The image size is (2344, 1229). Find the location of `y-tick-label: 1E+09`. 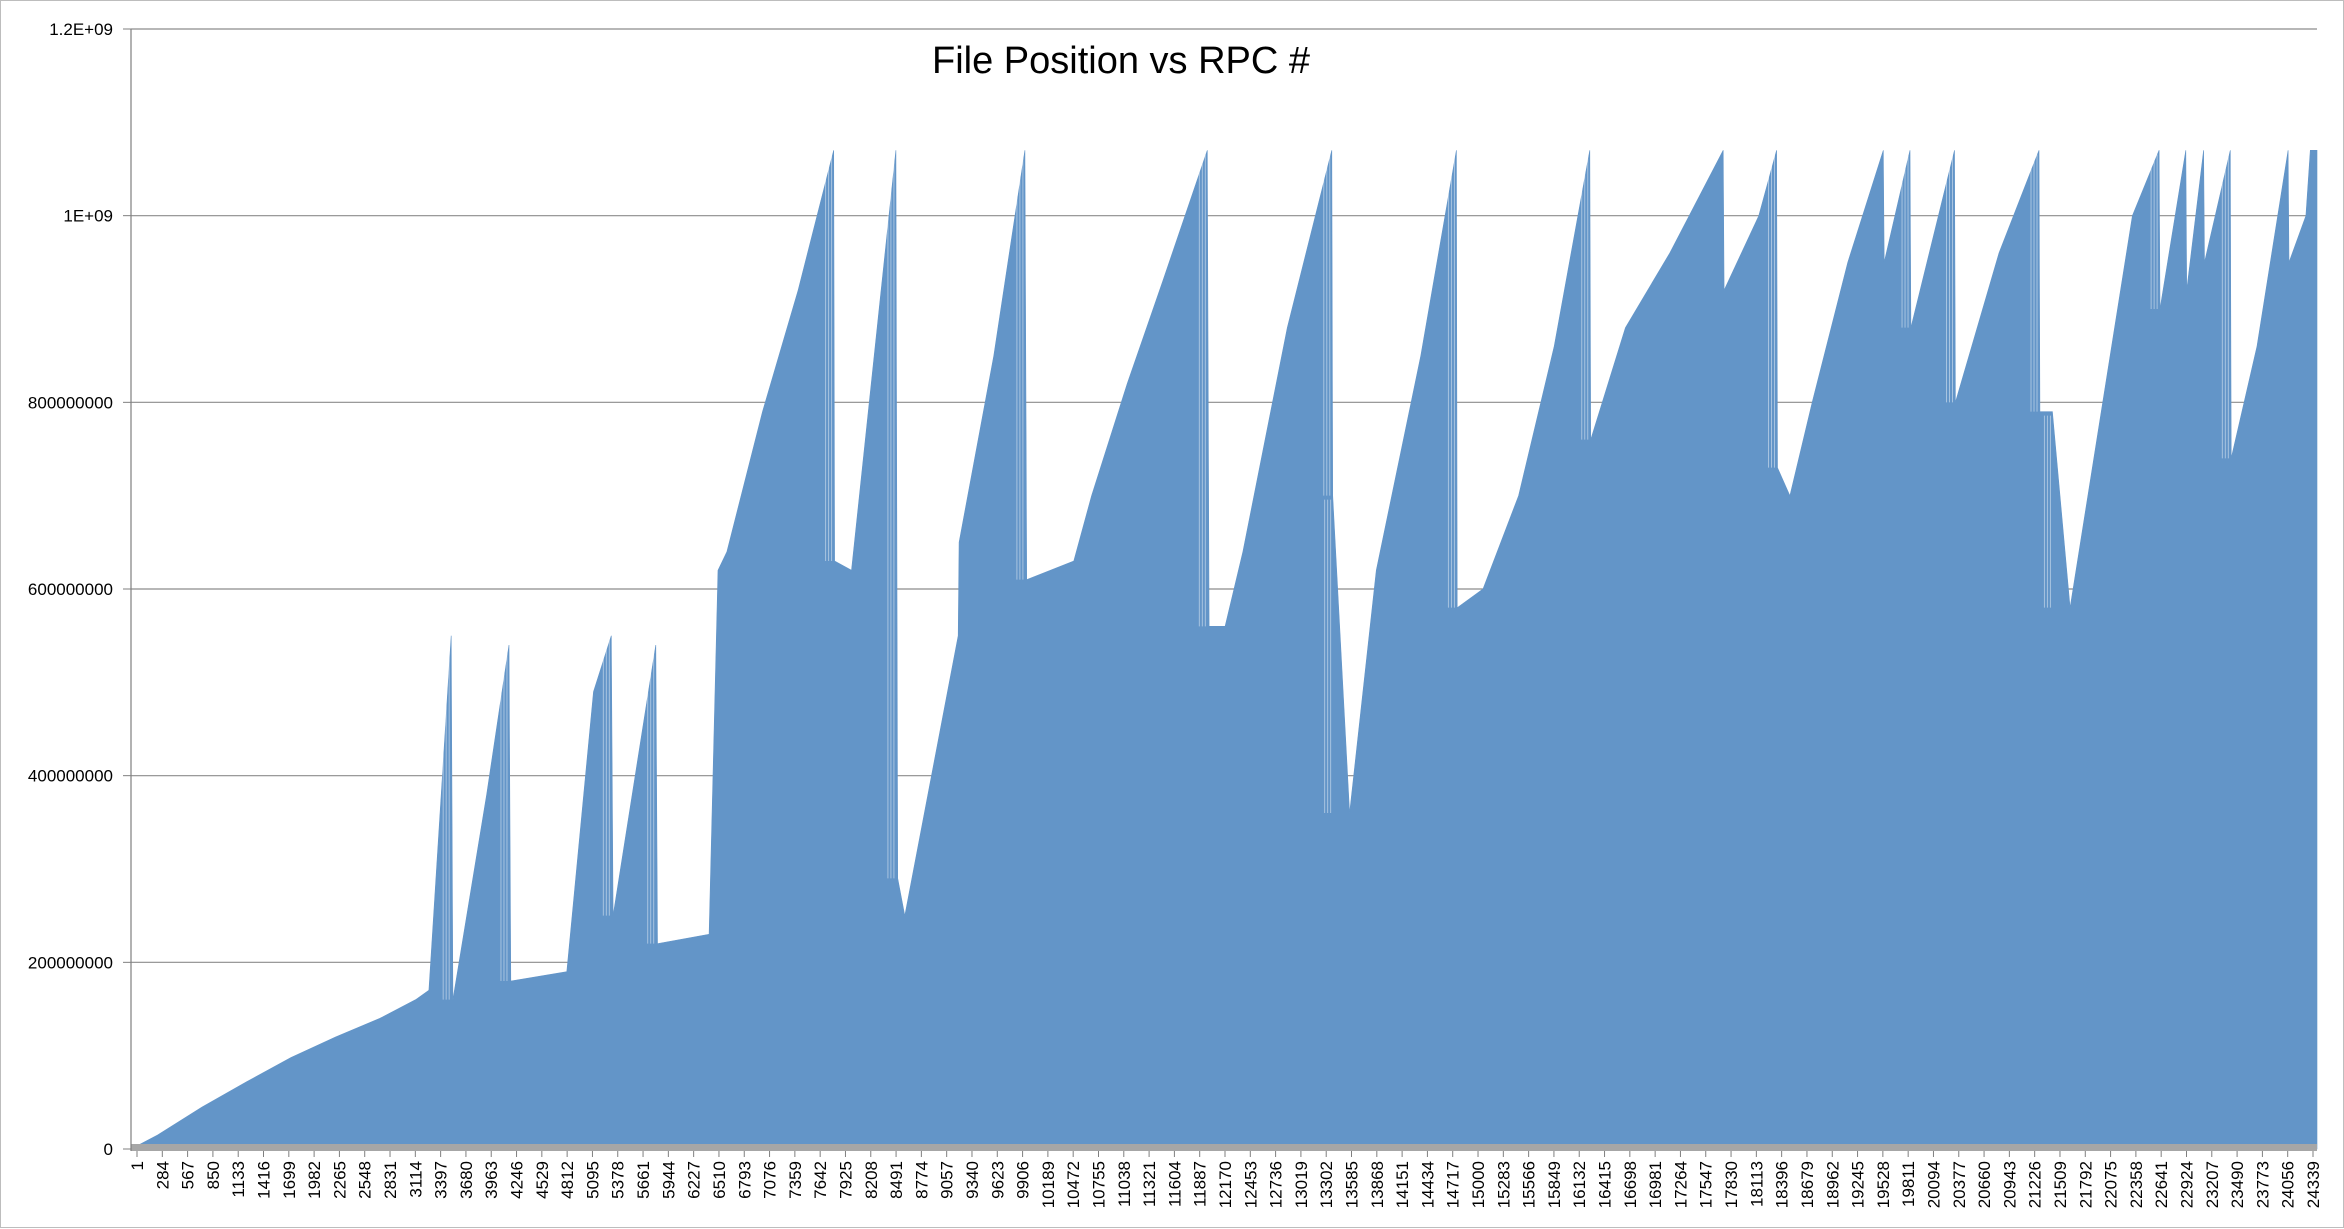

y-tick-label: 1E+09 is located at coordinates (88, 216).